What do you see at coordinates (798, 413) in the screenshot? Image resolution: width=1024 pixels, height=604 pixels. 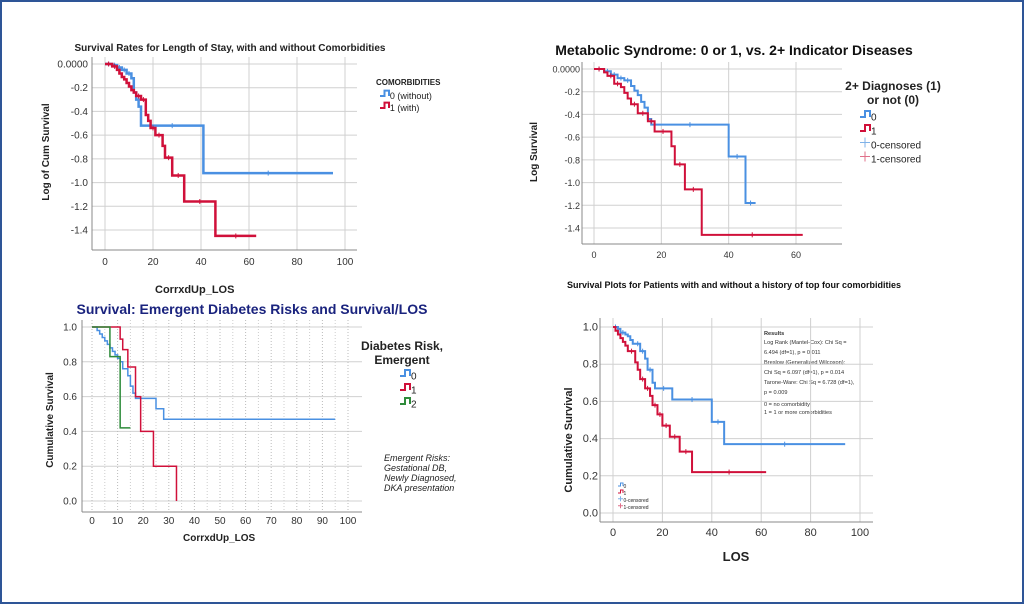 I see `results-line: 1 = 1 or more comorbidities` at bounding box center [798, 413].